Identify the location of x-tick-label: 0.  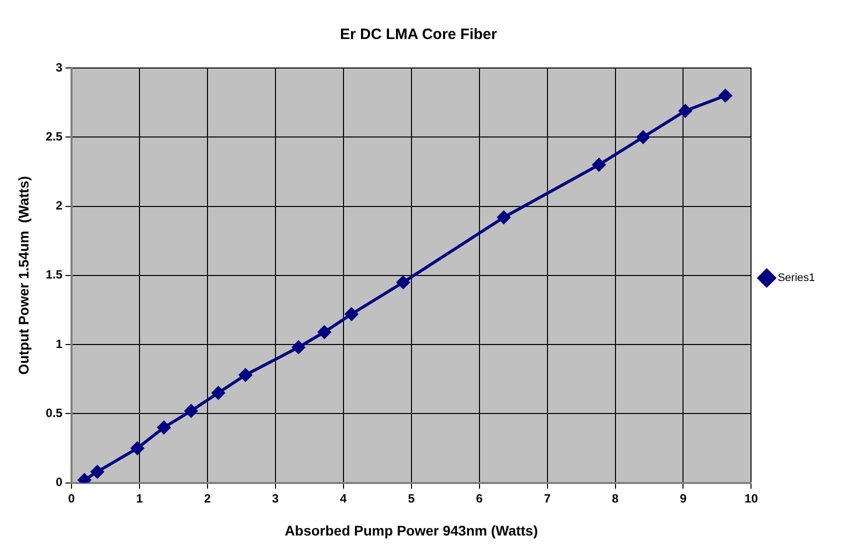
(72, 498).